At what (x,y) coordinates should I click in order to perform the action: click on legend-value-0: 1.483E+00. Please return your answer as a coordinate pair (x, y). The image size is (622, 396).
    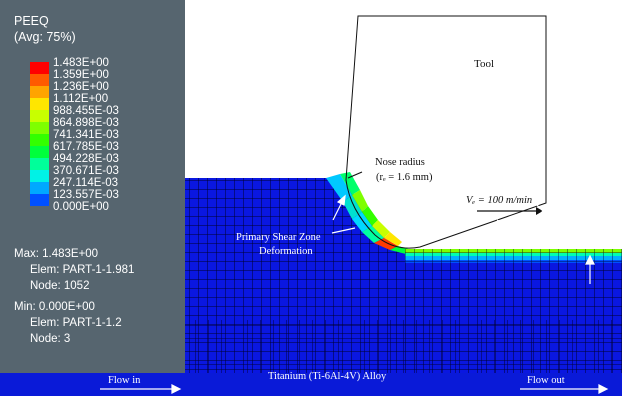
    Looking at the image, I should click on (81, 63).